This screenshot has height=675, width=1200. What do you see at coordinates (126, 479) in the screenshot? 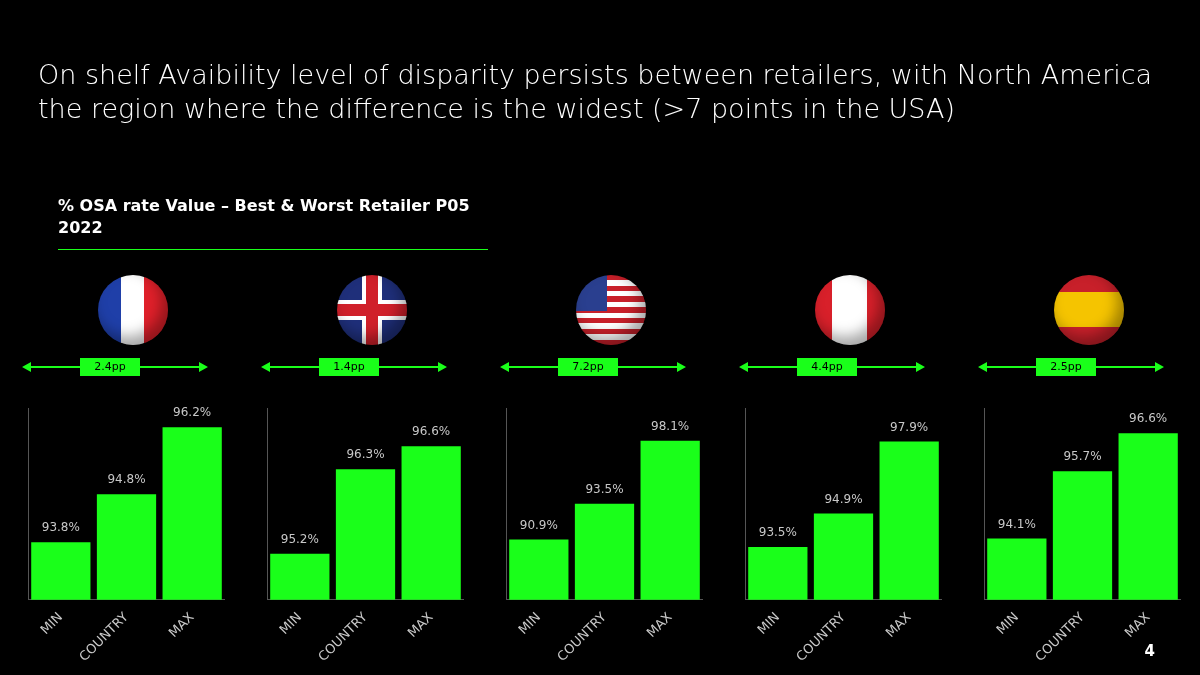
I see `data-label: 94.8%` at bounding box center [126, 479].